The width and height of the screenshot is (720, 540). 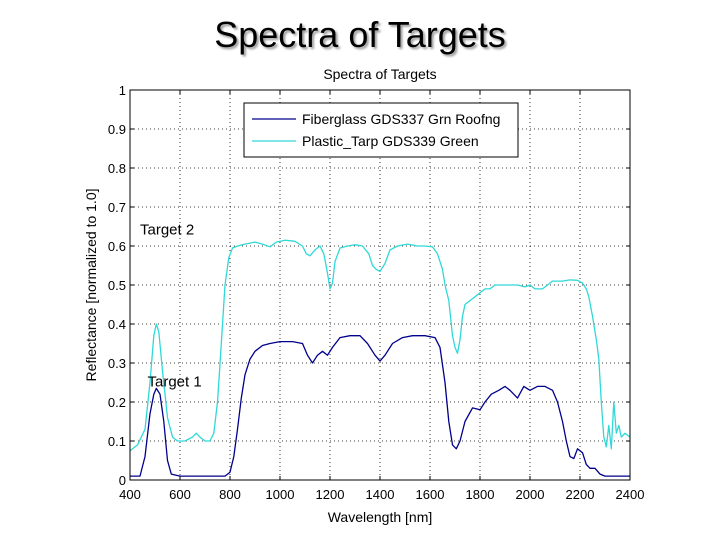 What do you see at coordinates (230, 494) in the screenshot?
I see `x-tick-label: 800` at bounding box center [230, 494].